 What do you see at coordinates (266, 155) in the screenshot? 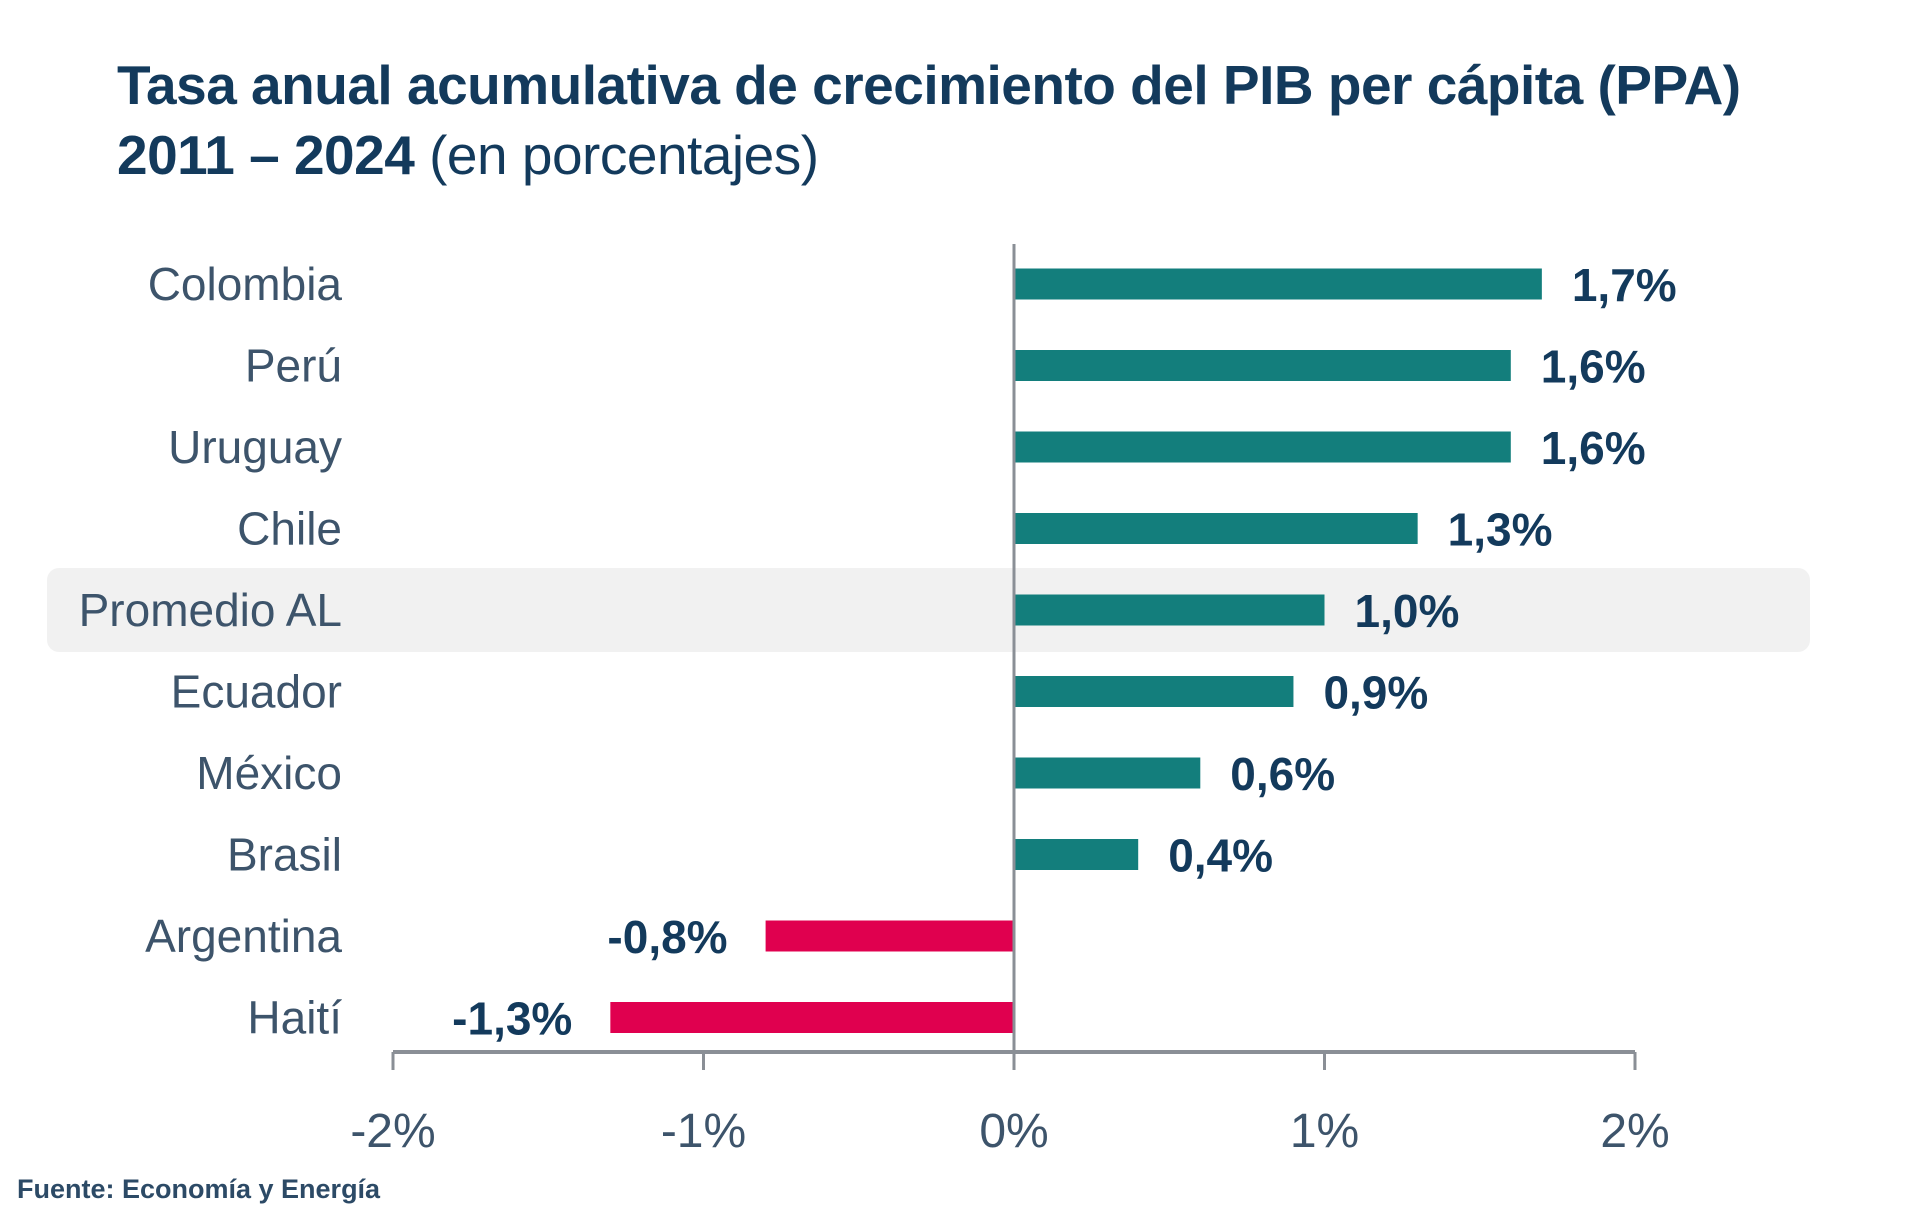
I see `title-years: 2011 – 2024` at bounding box center [266, 155].